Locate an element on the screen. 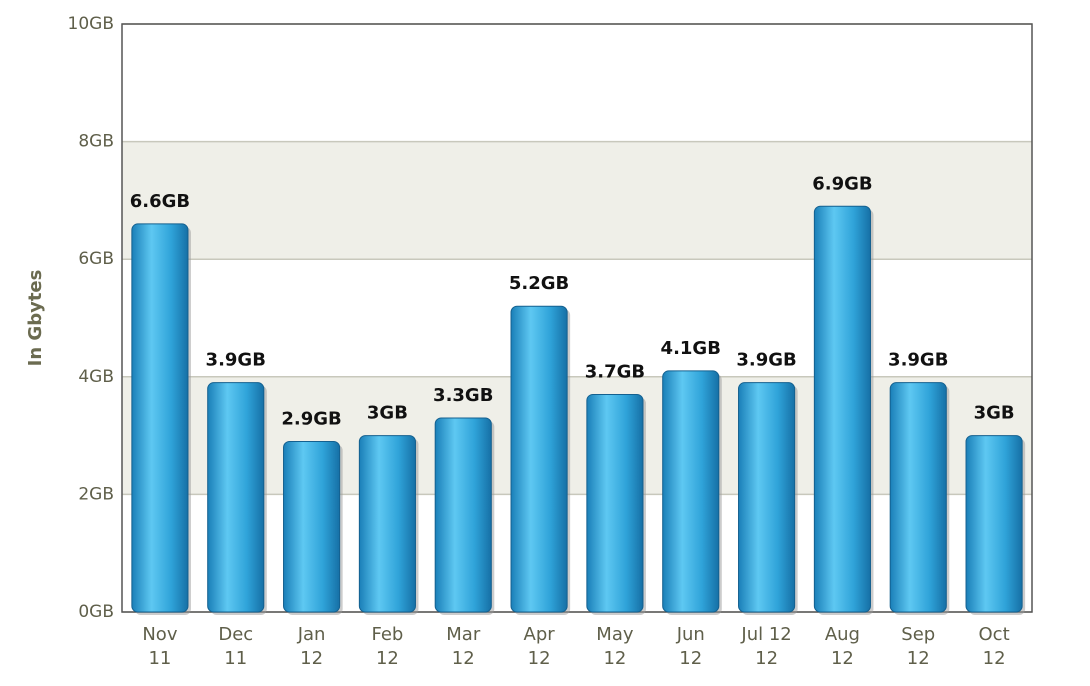 Image resolution: width=1090 pixels, height=686 pixels. value-label: 3.7GB is located at coordinates (615, 371).